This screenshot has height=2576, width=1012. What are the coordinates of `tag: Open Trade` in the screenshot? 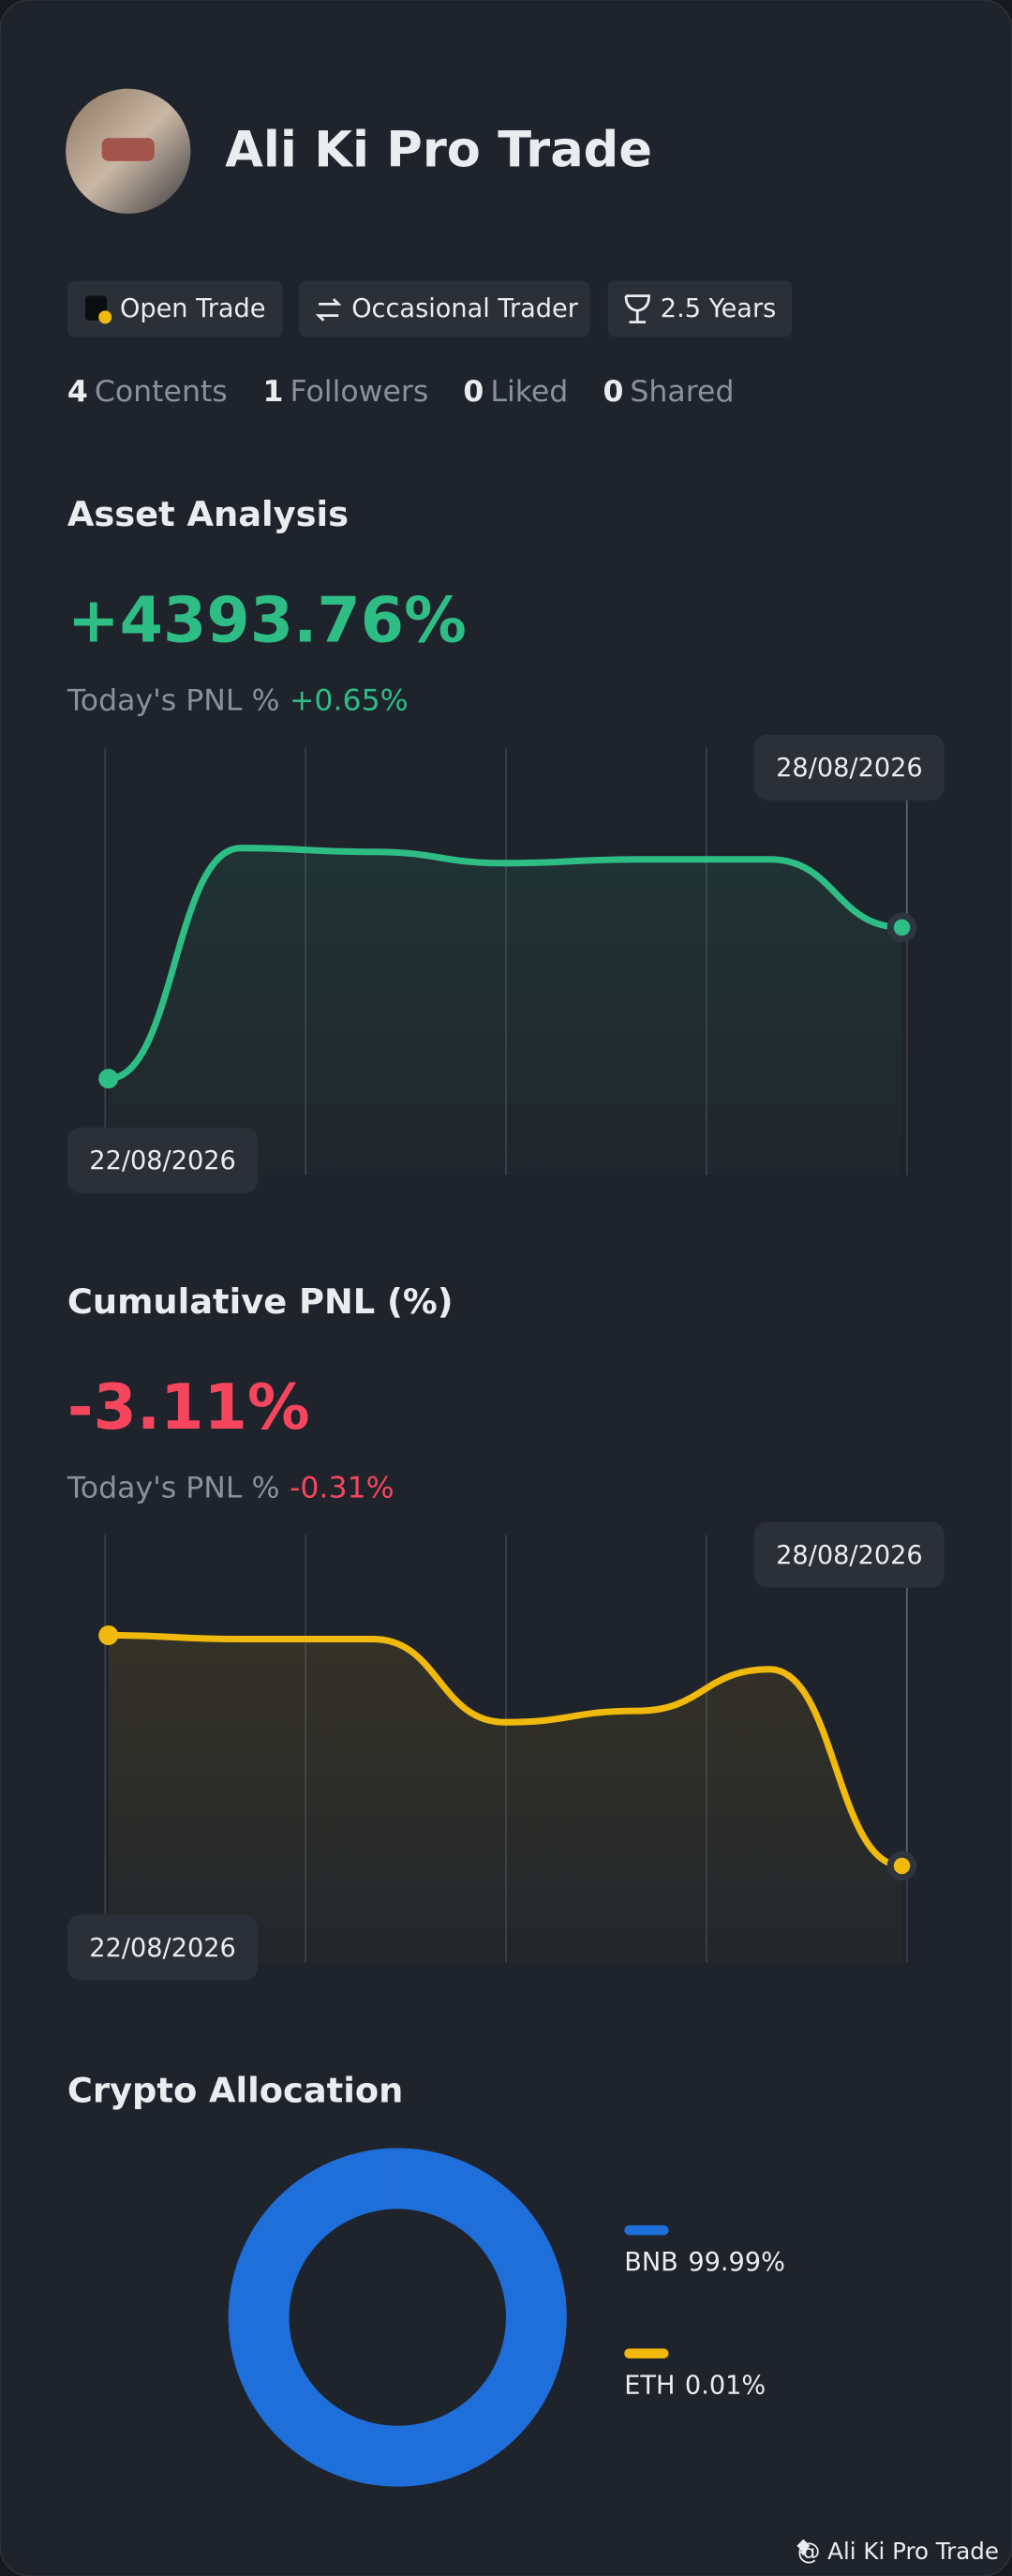 It's located at (193, 308).